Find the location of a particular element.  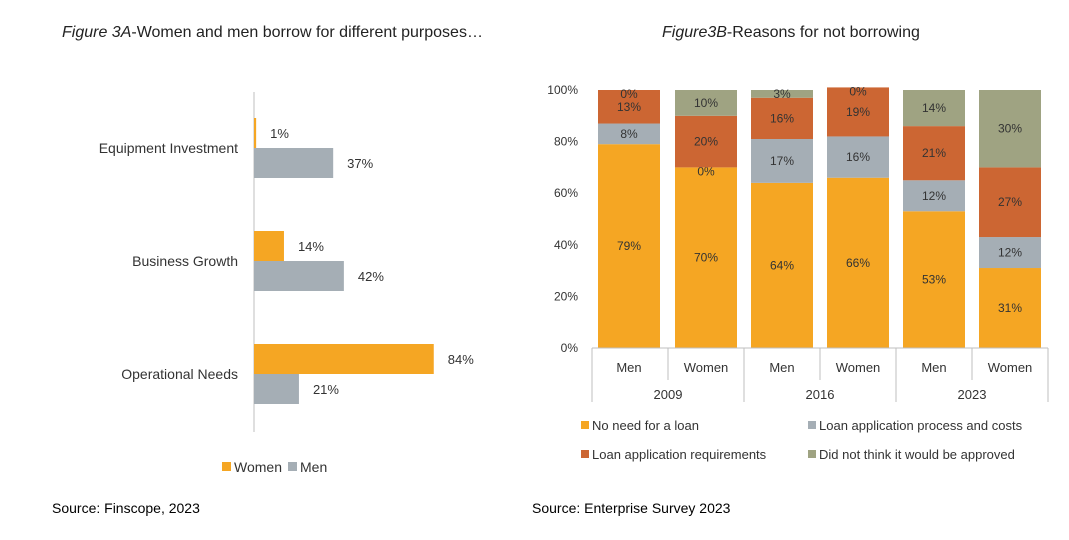

data-label: 30% is located at coordinates (1010, 129).